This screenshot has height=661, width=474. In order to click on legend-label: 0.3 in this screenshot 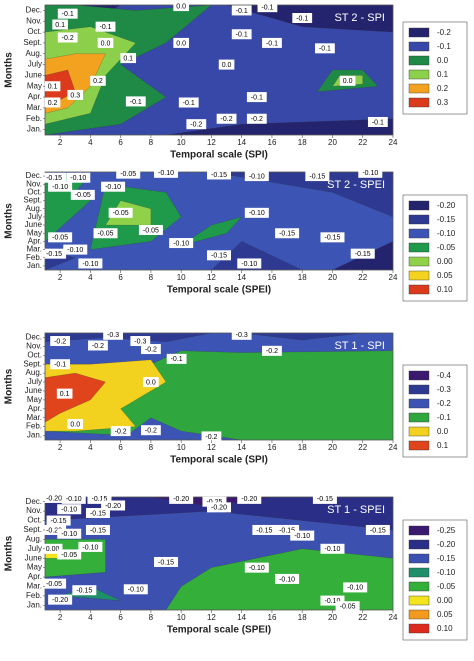, I will do `click(443, 102)`.